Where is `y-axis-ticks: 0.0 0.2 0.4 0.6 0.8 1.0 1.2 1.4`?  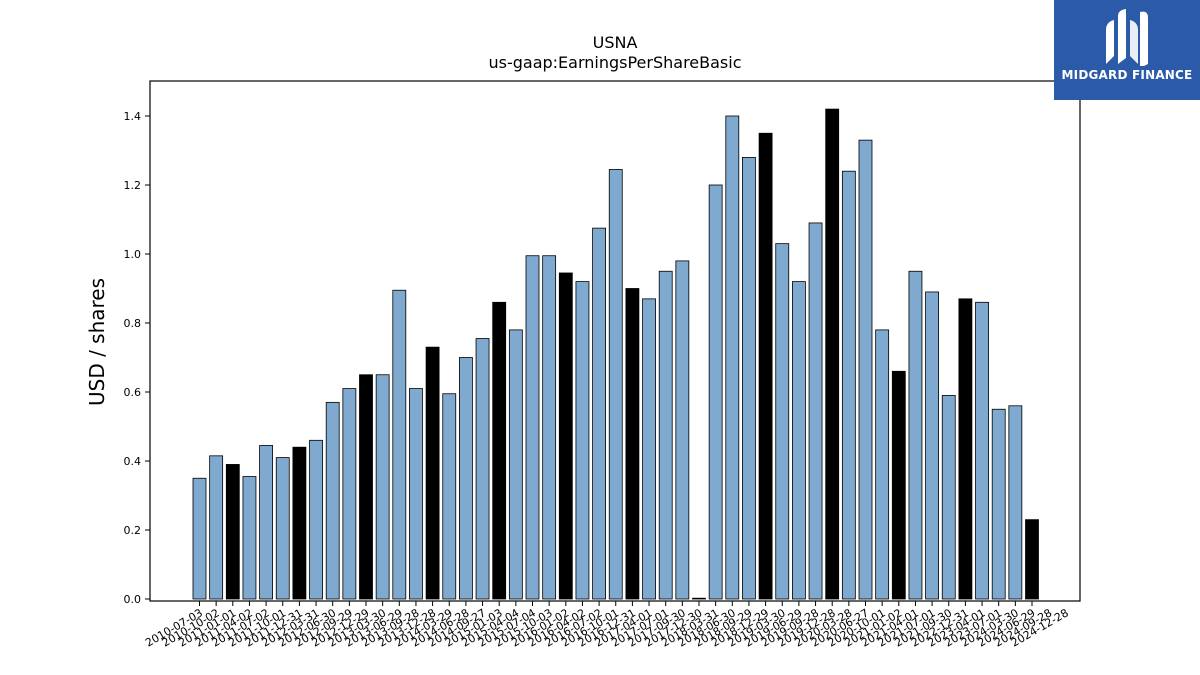
y-axis-ticks: 0.0 0.2 0.4 0.6 0.8 1.0 1.2 1.4 is located at coordinates (137, 358).